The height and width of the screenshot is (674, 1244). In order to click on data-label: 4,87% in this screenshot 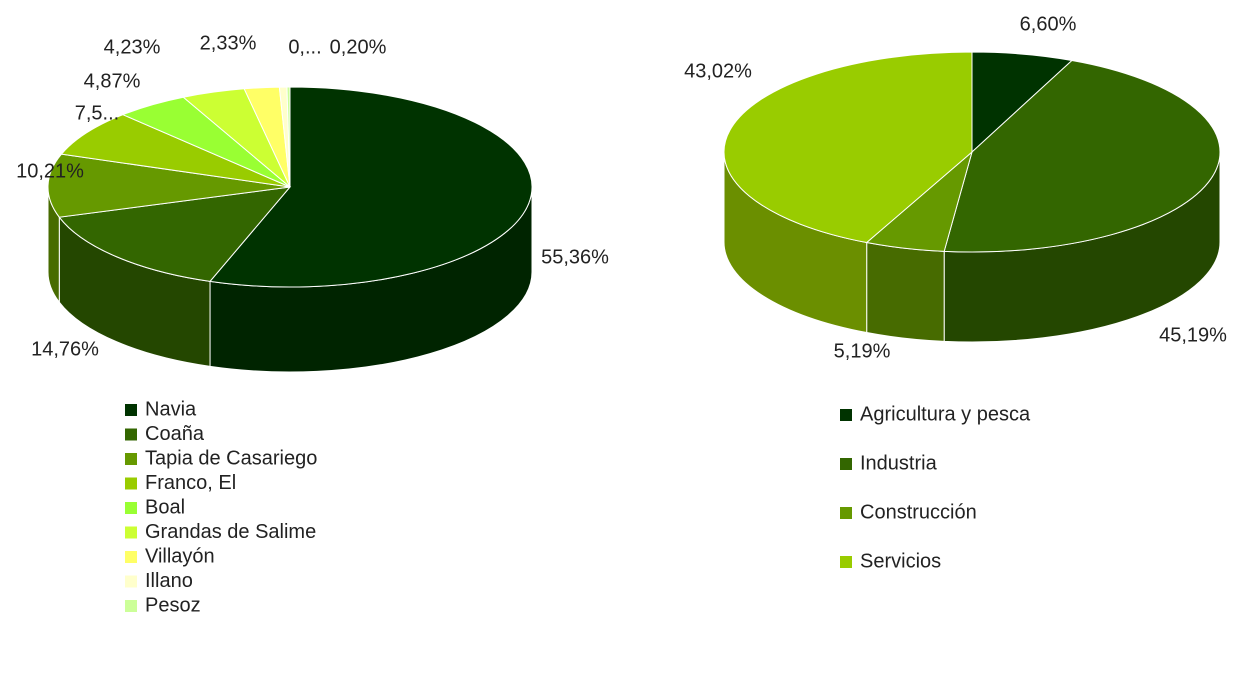, I will do `click(112, 81)`.